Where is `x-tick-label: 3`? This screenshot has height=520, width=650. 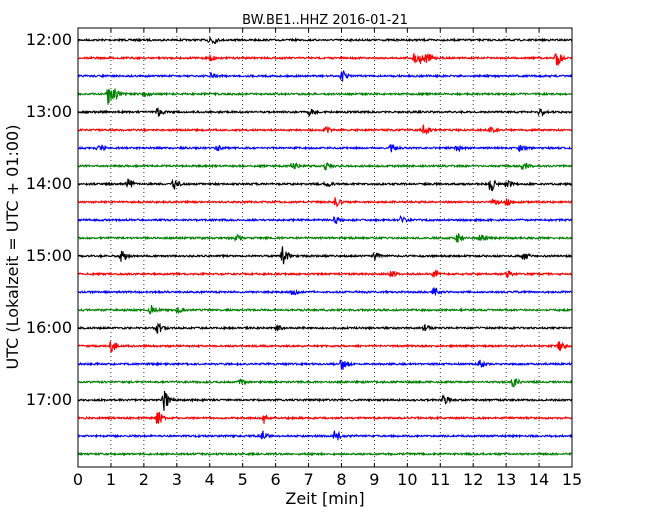 x-tick-label: 3 is located at coordinates (177, 479).